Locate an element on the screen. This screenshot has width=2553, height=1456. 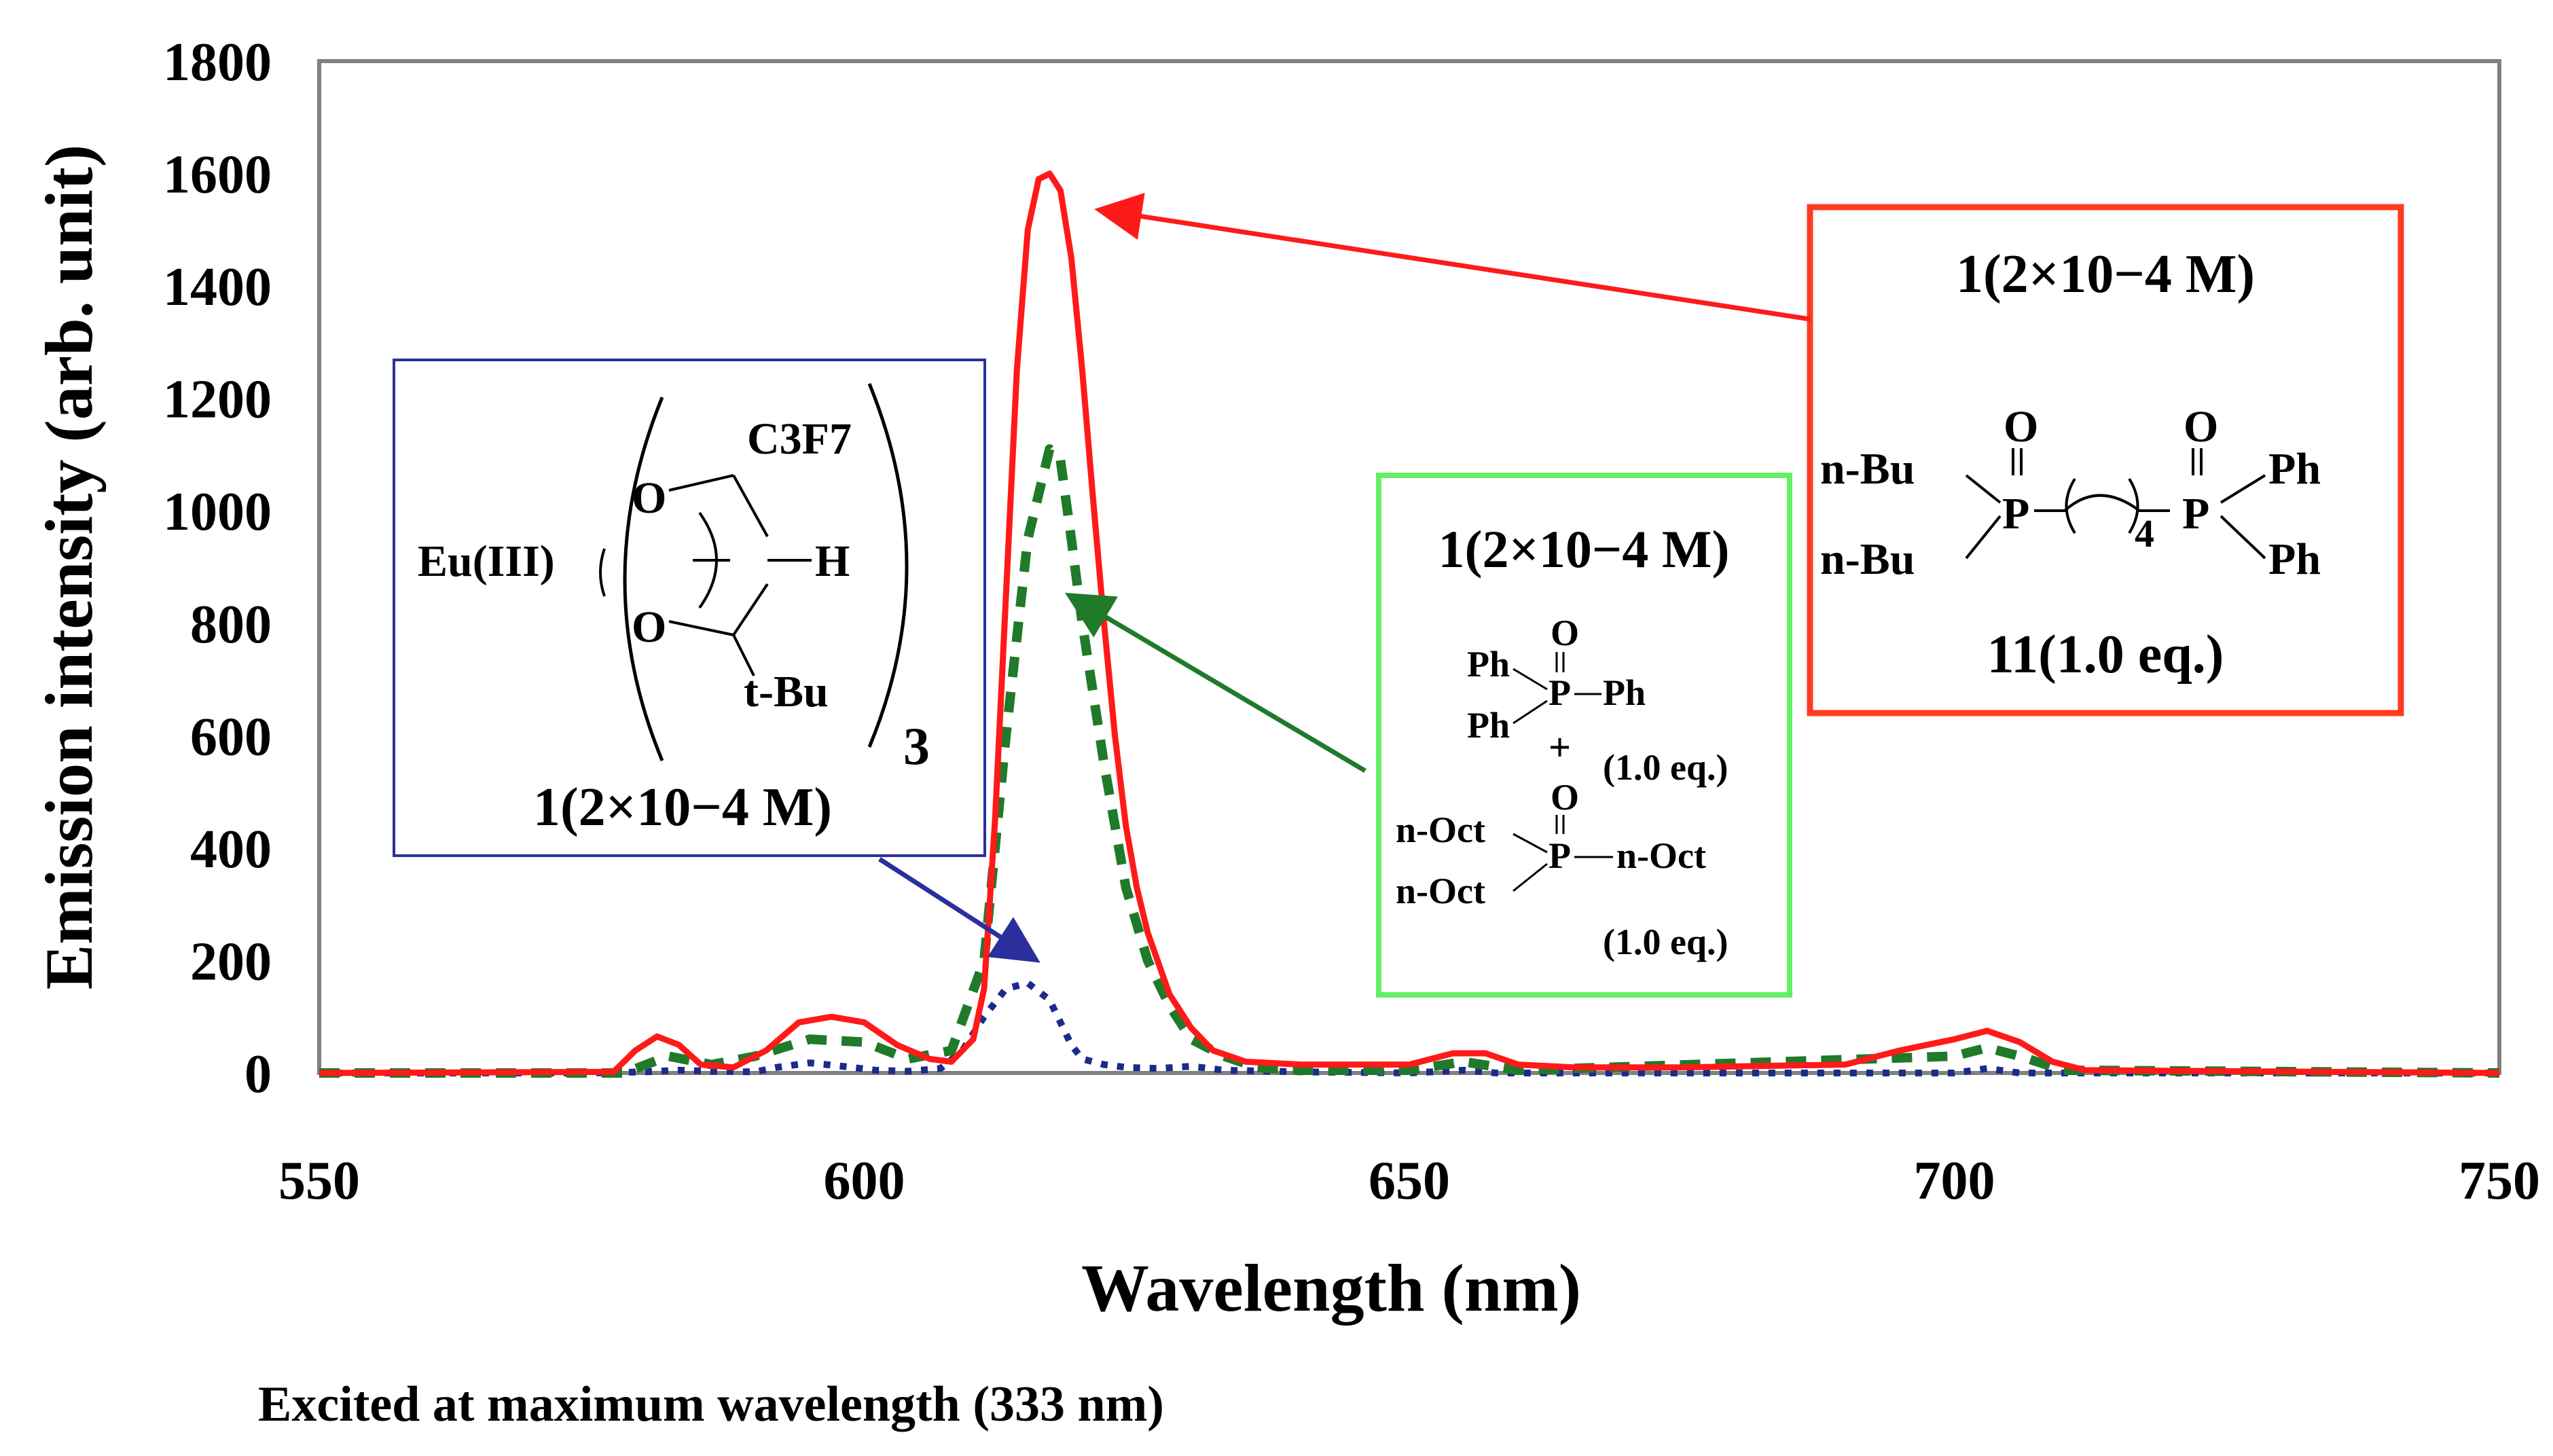
bond-o-c-bottom is located at coordinates (701, 628).